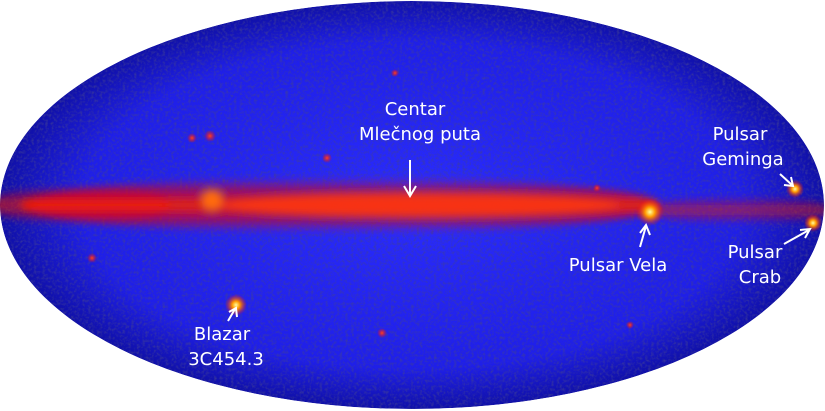 The image size is (825, 411). What do you see at coordinates (415, 109) in the screenshot?
I see `label: Centar` at bounding box center [415, 109].